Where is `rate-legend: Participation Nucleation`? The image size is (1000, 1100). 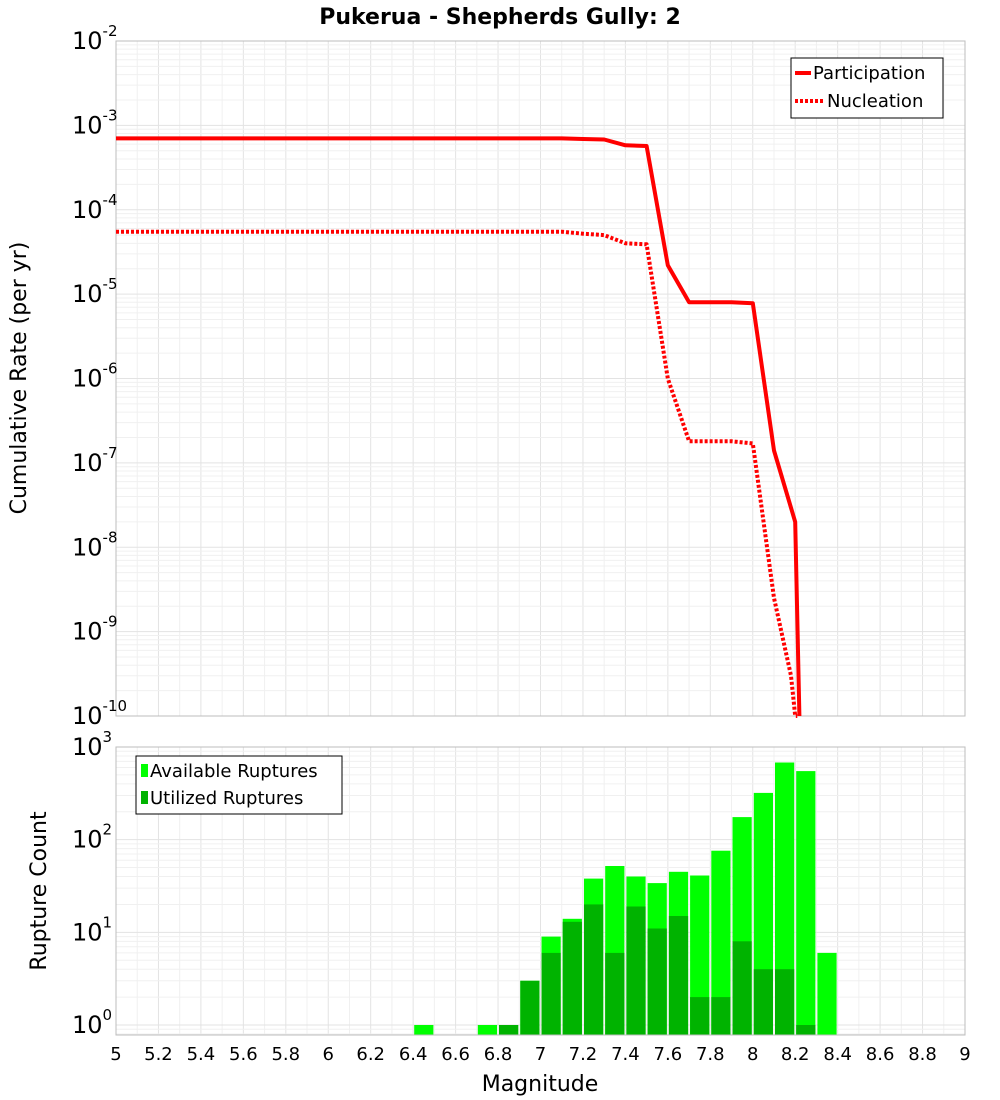 rate-legend: Participation Nucleation is located at coordinates (867, 88).